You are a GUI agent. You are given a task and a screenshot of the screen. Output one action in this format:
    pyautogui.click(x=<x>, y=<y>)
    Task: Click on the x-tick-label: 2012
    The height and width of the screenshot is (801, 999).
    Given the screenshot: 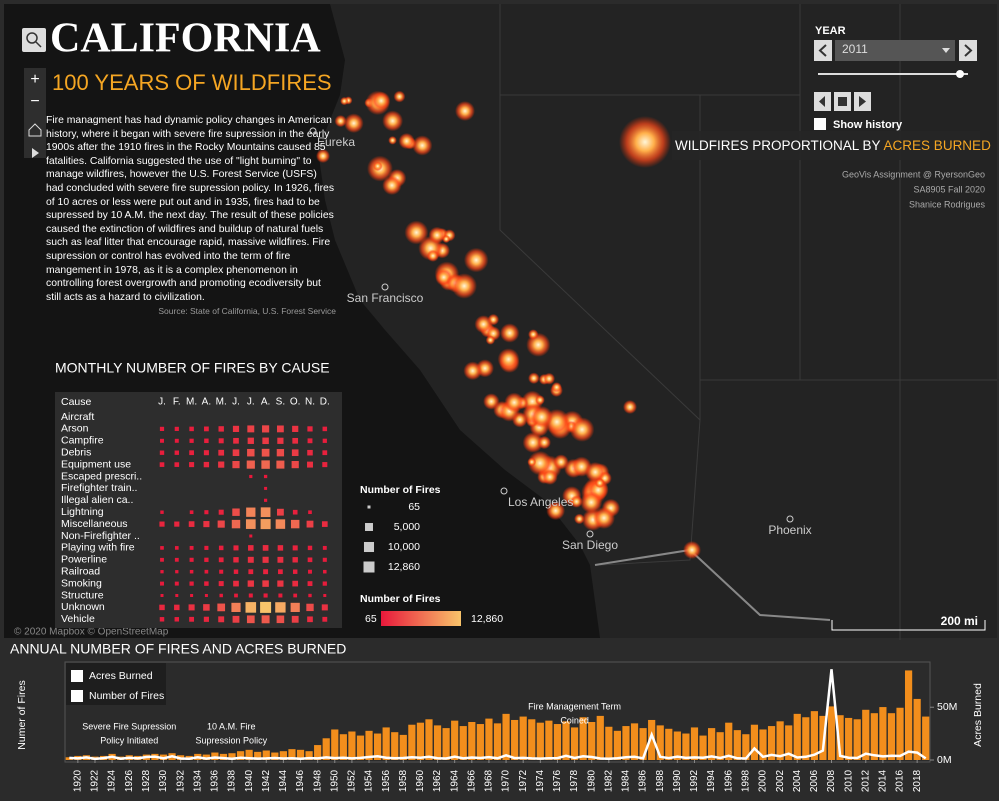 What is the action you would take?
    pyautogui.click(x=865, y=780)
    